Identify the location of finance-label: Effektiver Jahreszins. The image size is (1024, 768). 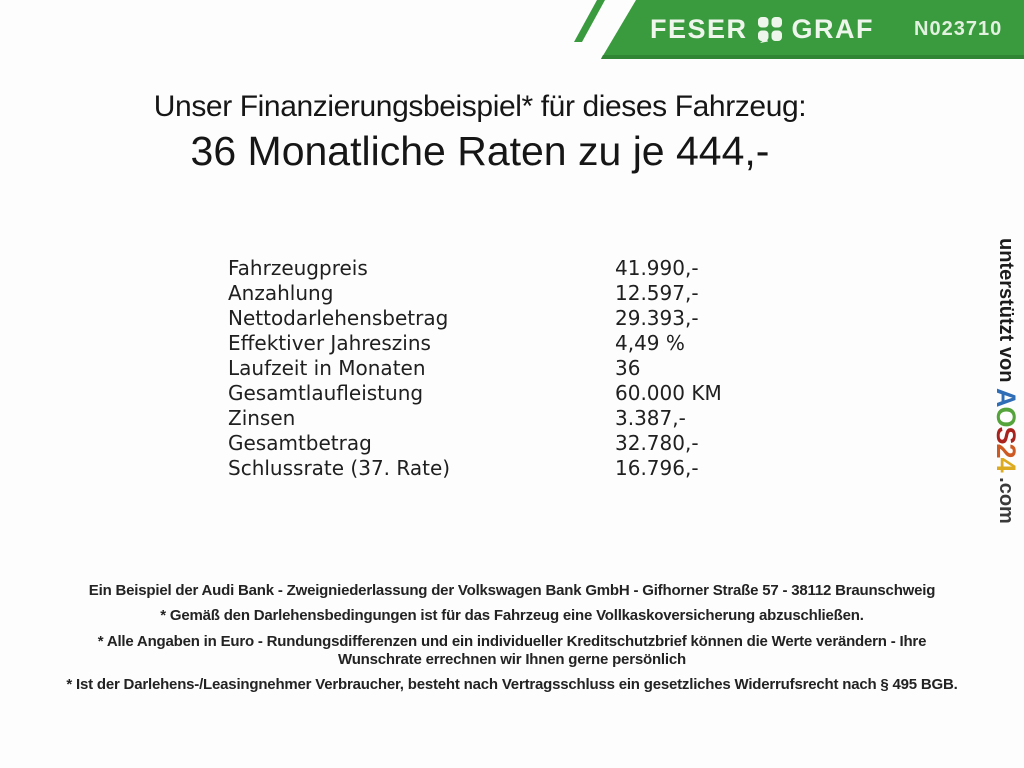
(329, 343).